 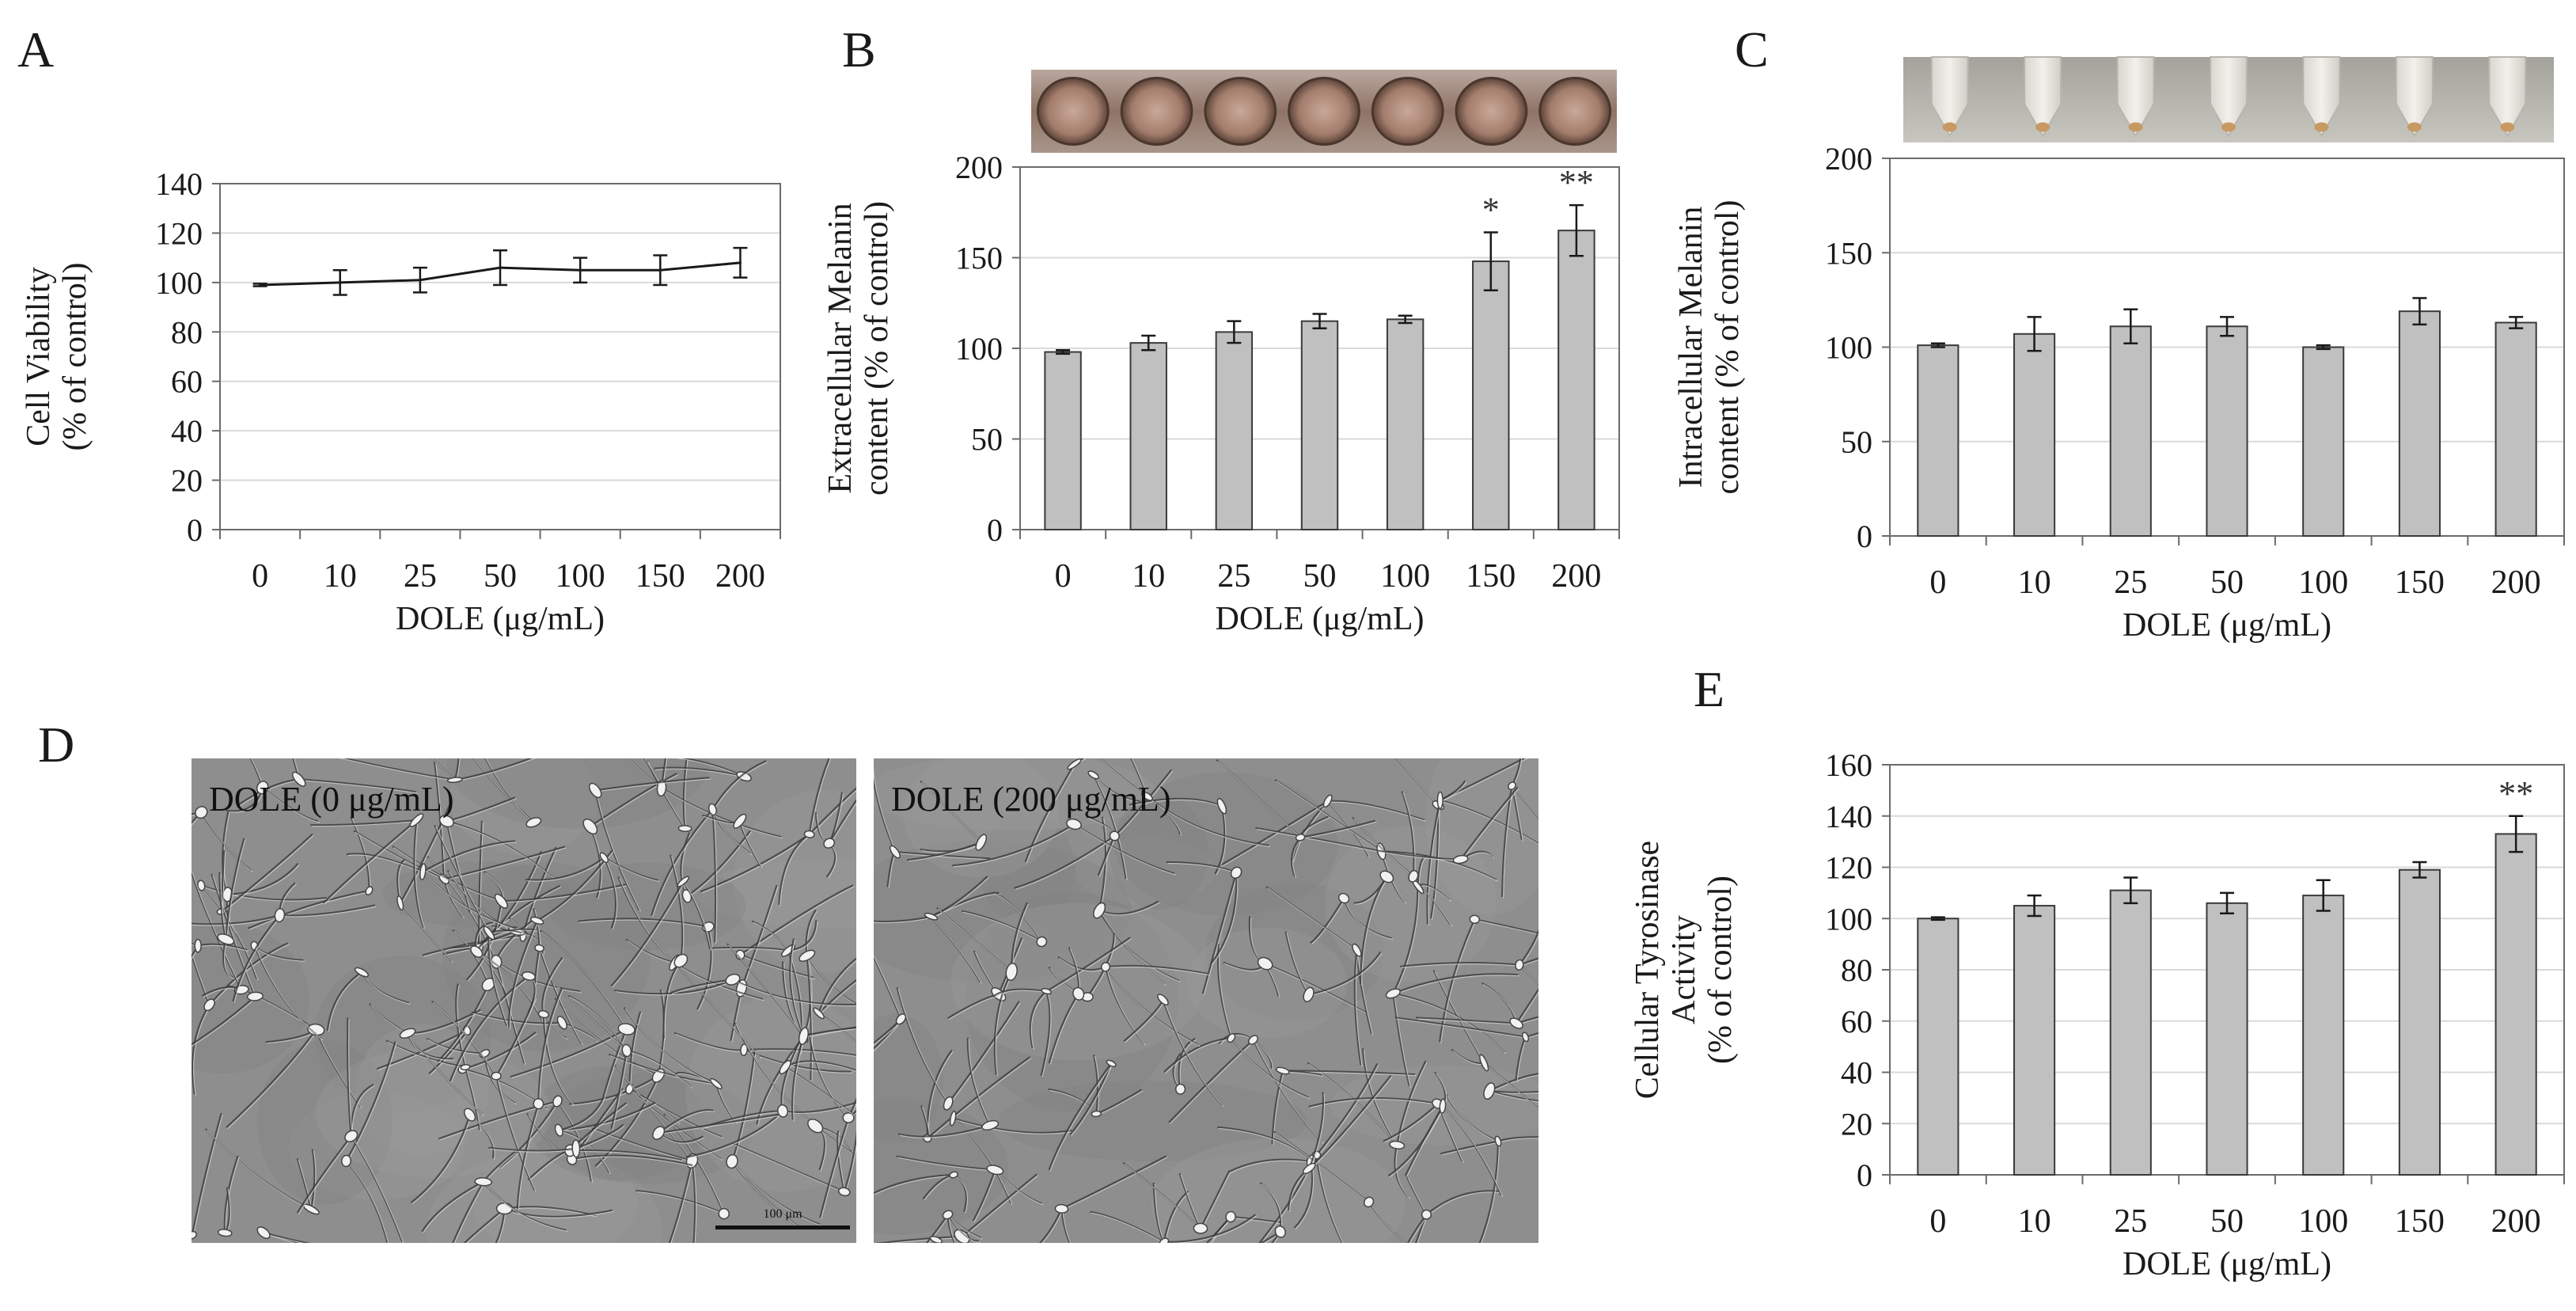 I want to click on panel-letter-b: B, so click(x=859, y=49).